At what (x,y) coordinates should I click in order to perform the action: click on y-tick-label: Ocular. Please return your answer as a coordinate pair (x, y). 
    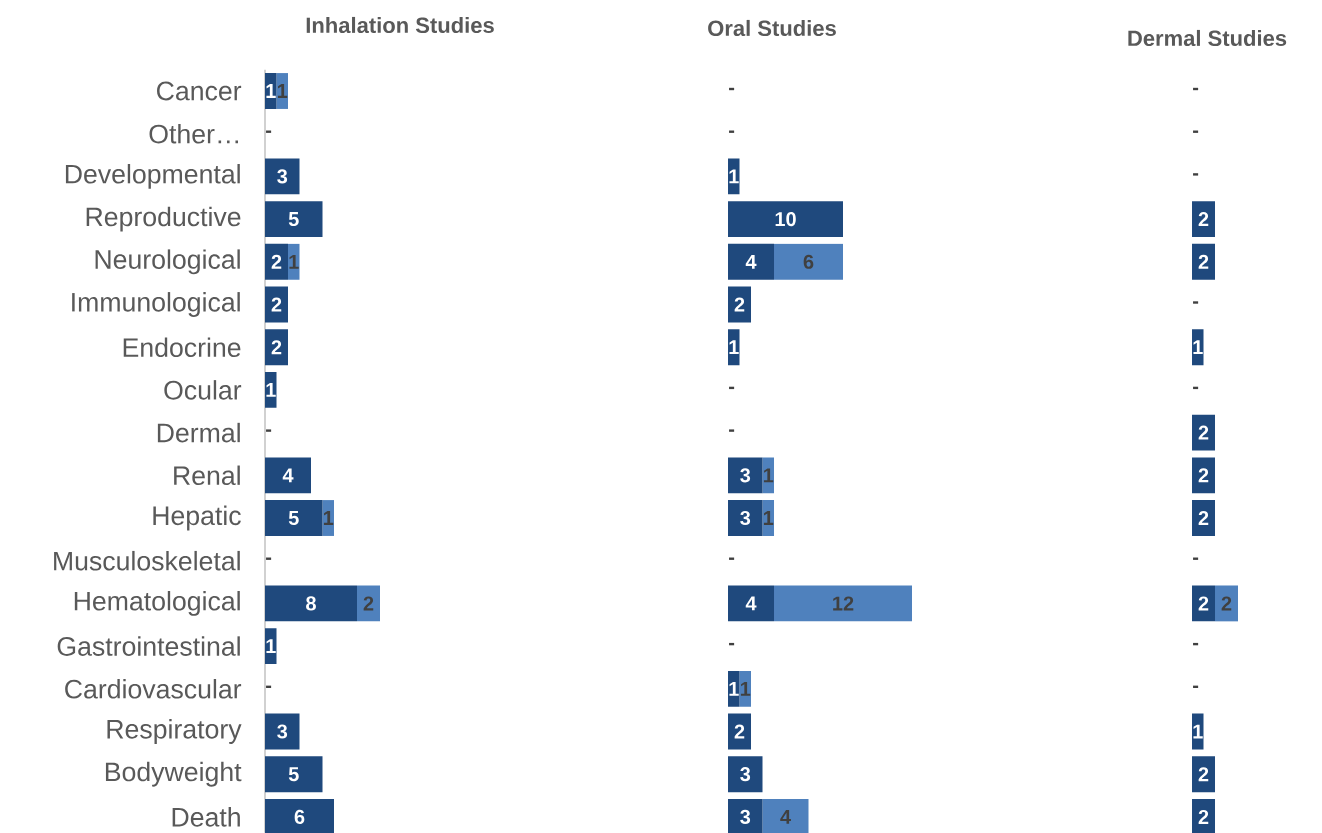
    Looking at the image, I should click on (203, 390).